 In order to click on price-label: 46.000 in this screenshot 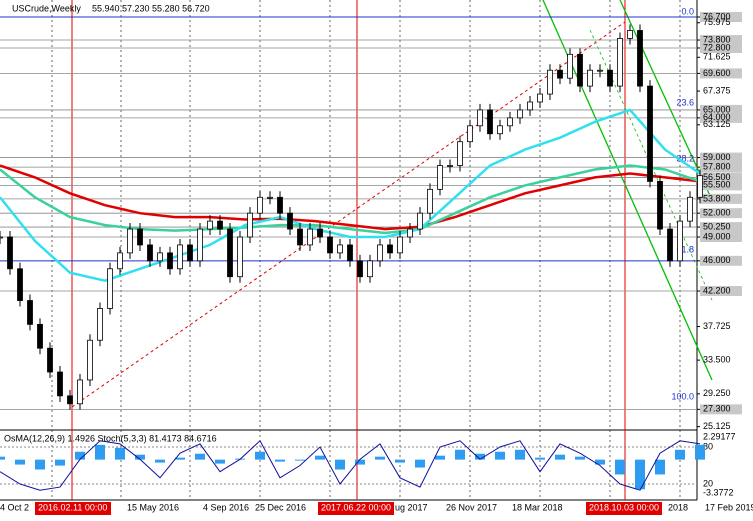, I will do `click(717, 260)`.